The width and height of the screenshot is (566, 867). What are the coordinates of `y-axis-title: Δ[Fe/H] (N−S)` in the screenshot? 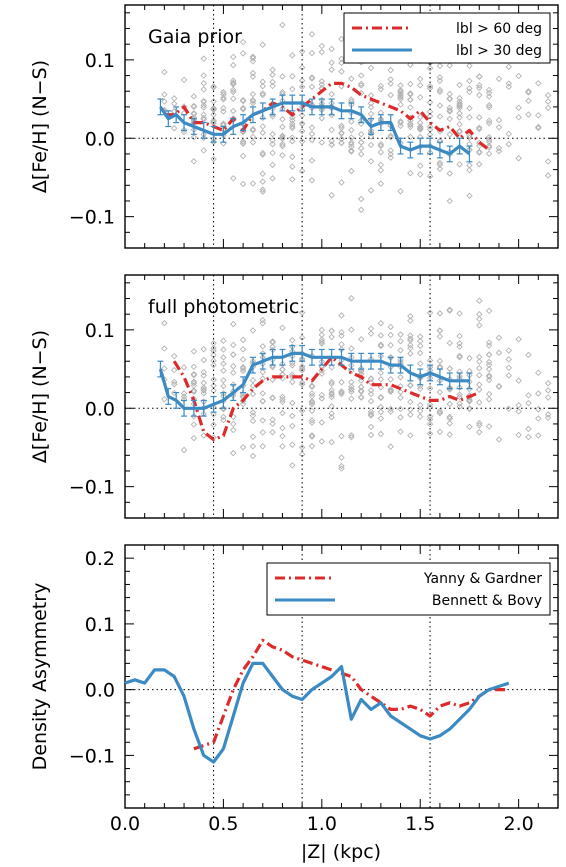 It's located at (40, 396).